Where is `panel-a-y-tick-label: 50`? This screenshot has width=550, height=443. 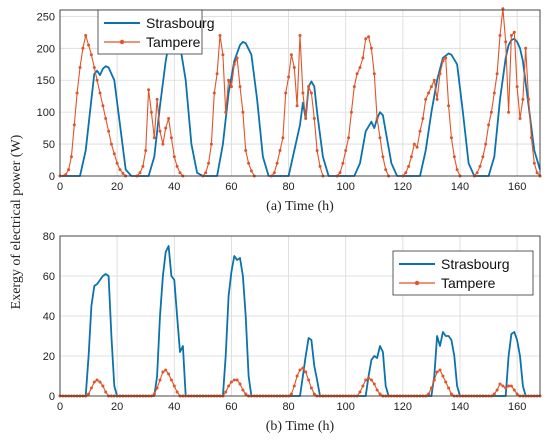 panel-a-y-tick-label: 50 is located at coordinates (49, 145).